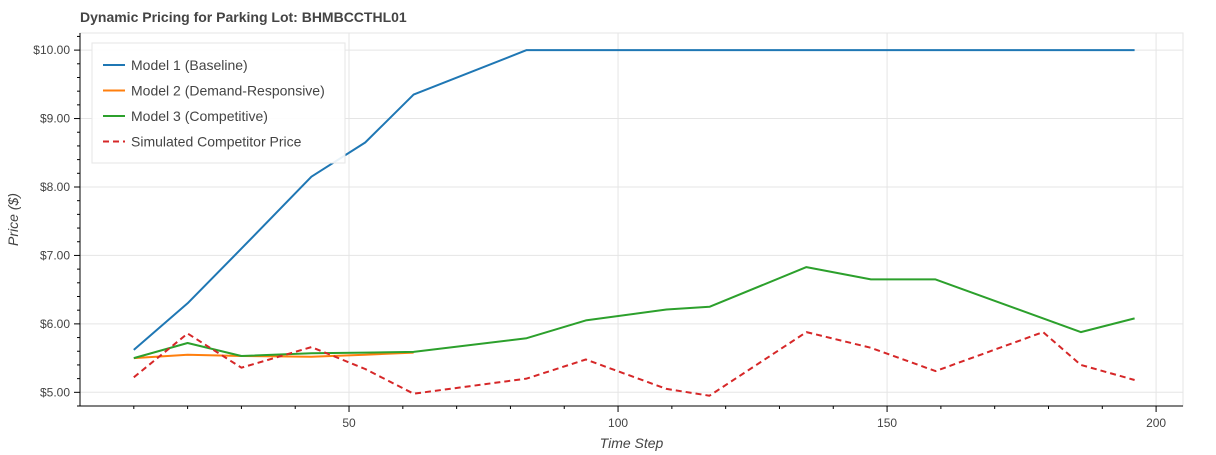 The height and width of the screenshot is (455, 1216). Describe the element at coordinates (13, 219) in the screenshot. I see `y-axis-label: Price ($)` at that location.